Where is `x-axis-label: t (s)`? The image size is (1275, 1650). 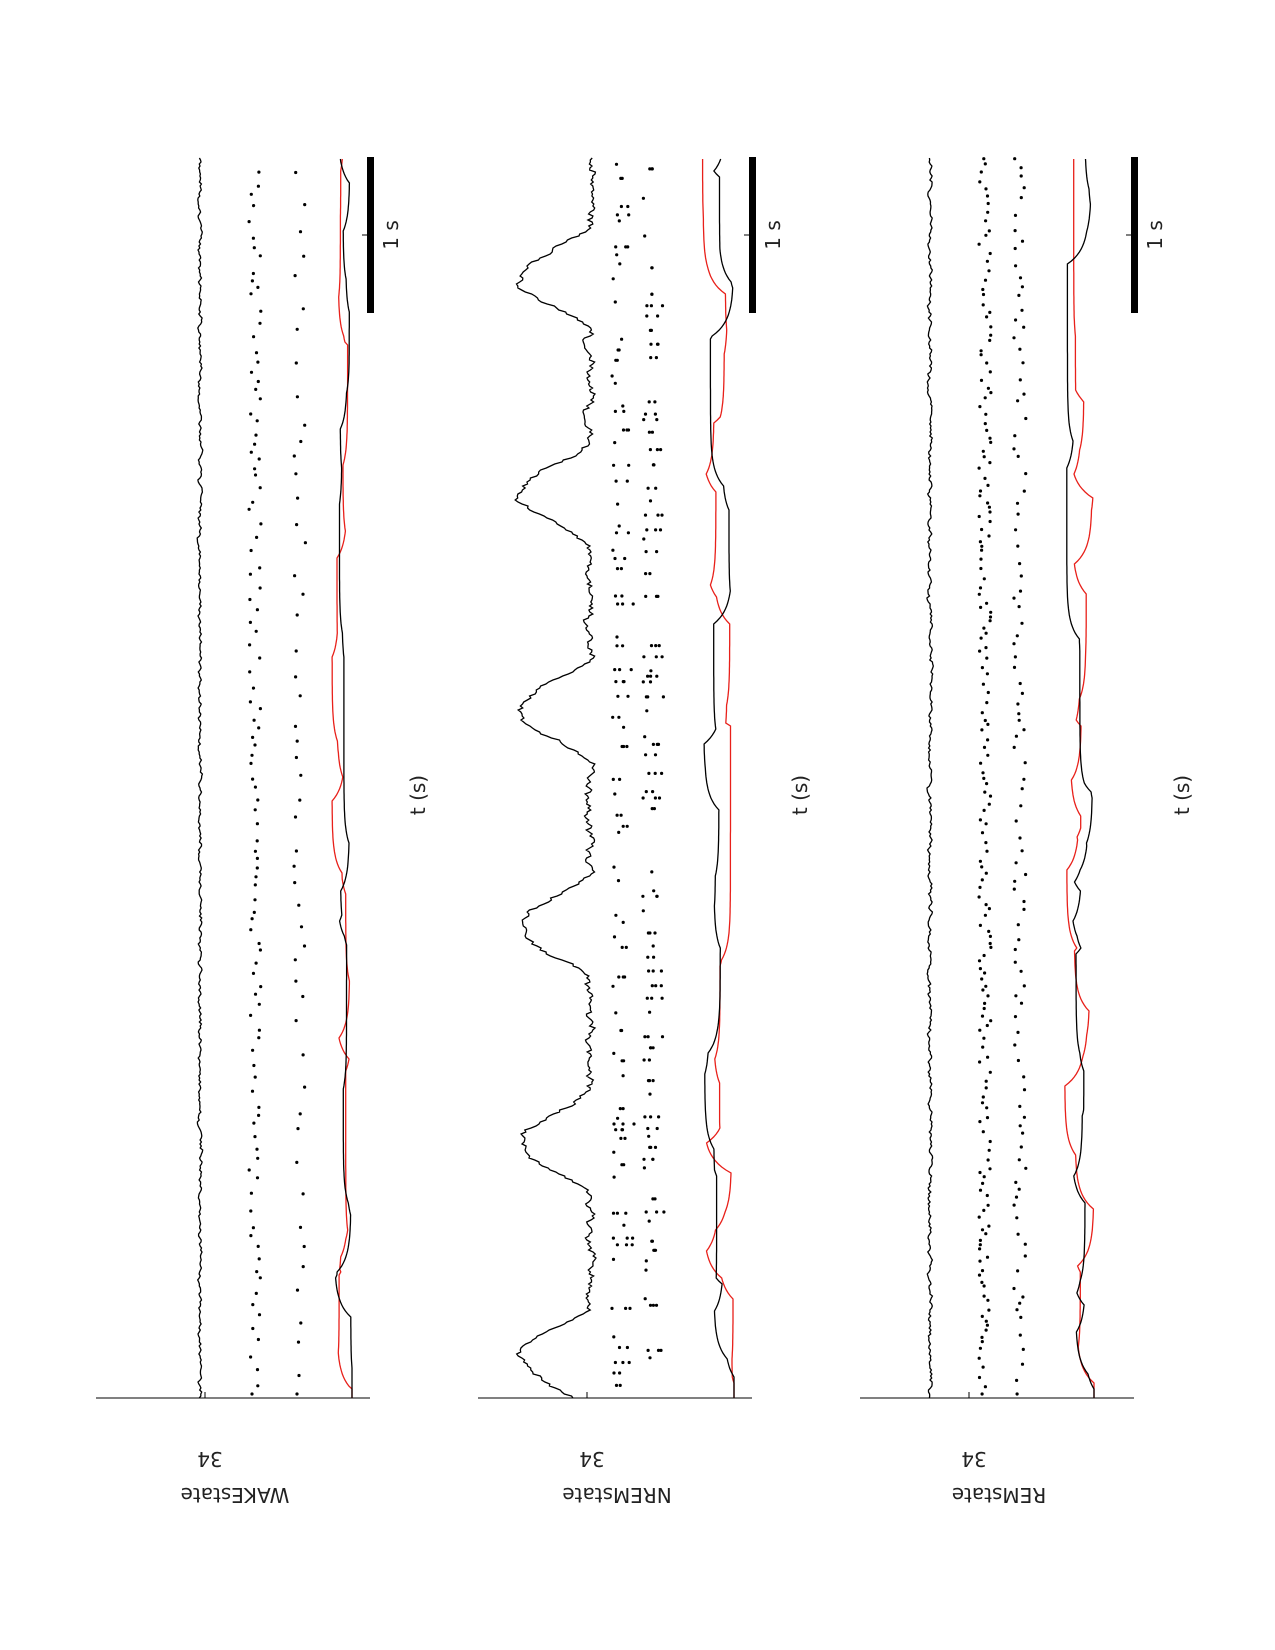 x-axis-label: t (s) is located at coordinates (418, 795).